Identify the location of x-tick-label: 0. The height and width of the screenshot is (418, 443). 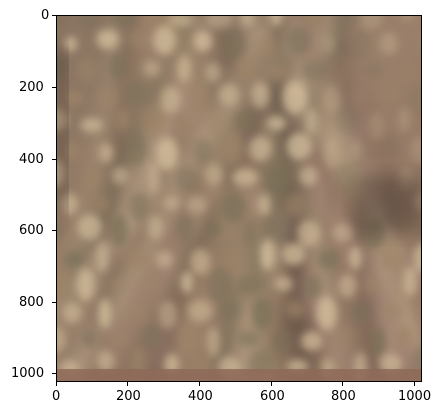
(56, 396).